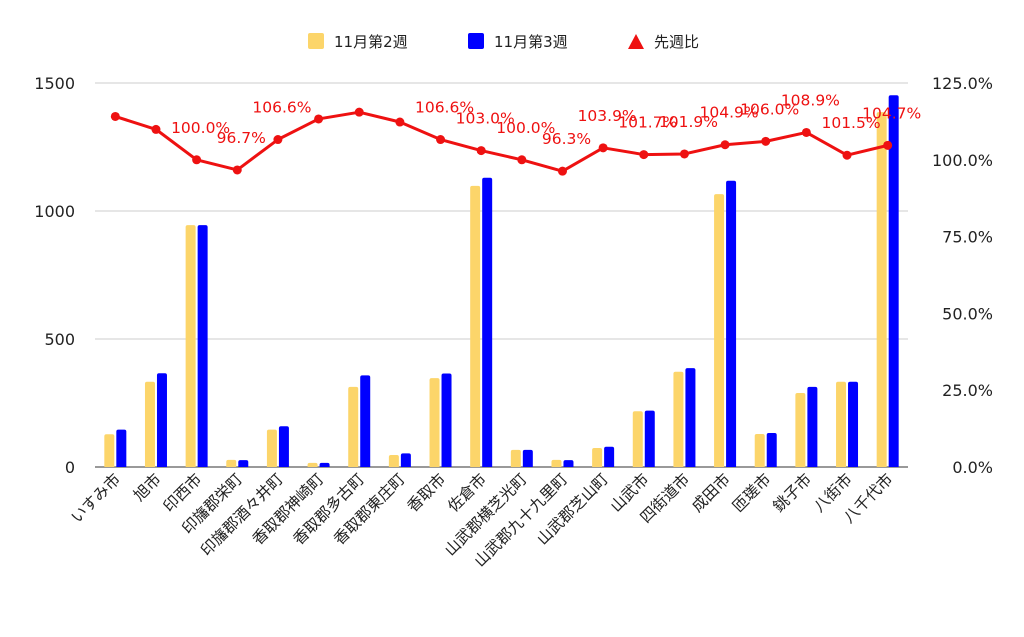  What do you see at coordinates (810, 100) in the screenshot?
I see `ratio-data-label: 108.9%` at bounding box center [810, 100].